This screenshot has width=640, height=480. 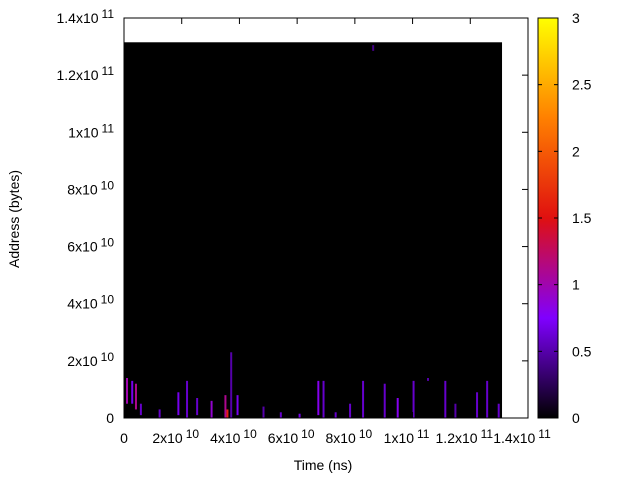 What do you see at coordinates (407, 436) in the screenshot?
I see `x-tick-label: 1x10 11` at bounding box center [407, 436].